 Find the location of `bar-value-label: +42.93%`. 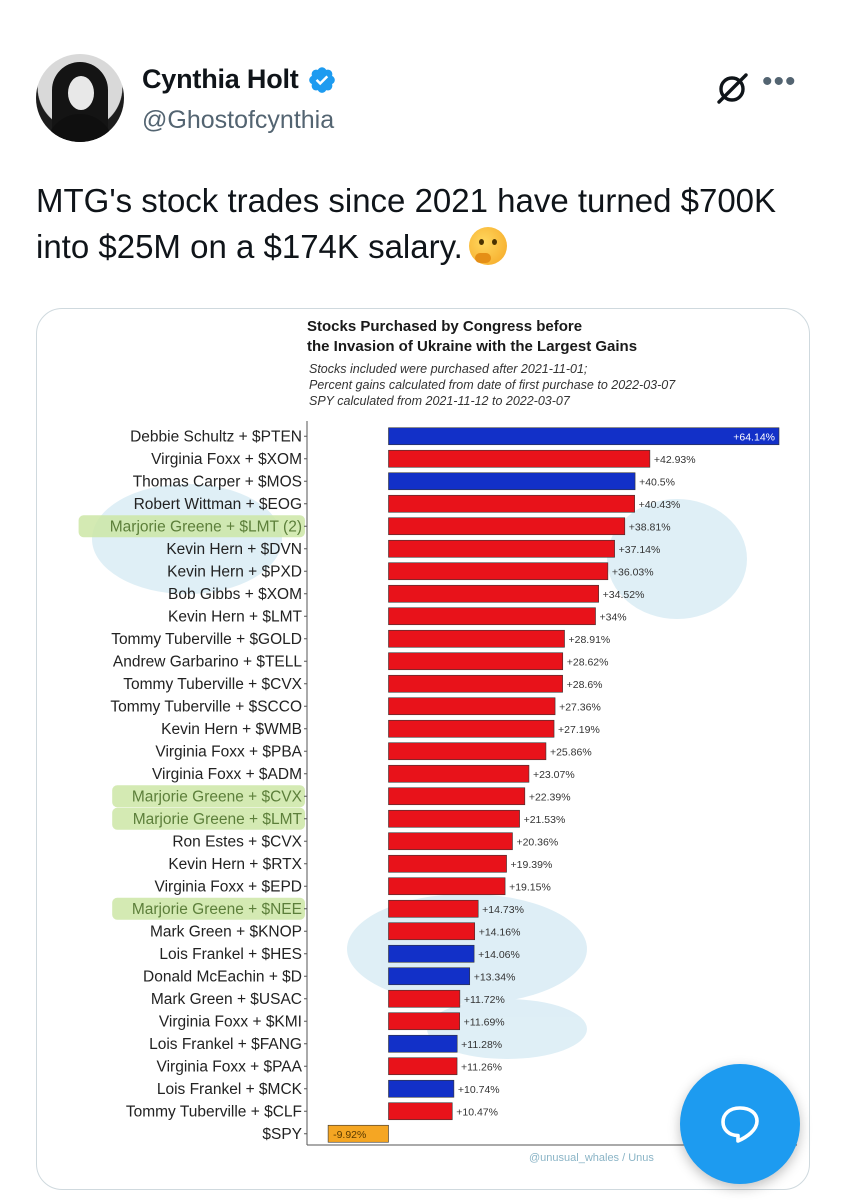

bar-value-label: +42.93% is located at coordinates (675, 460).